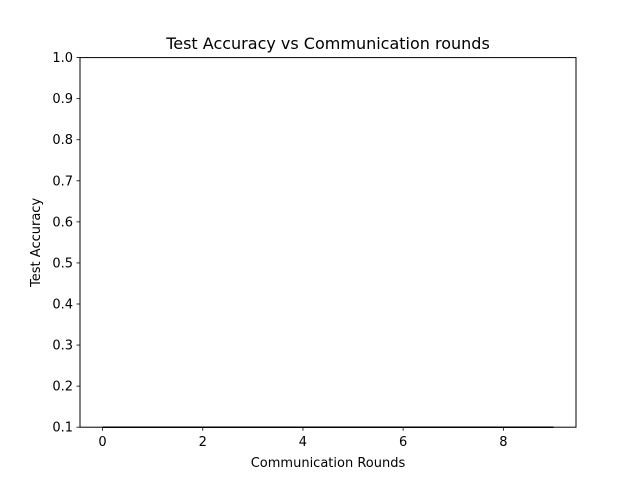 The height and width of the screenshot is (484, 640). Describe the element at coordinates (66, 243) in the screenshot. I see `y-axis: 0.1 0.2 0.3 0.4 0.5 0.6 0.7 0.8 0.9 1.0` at that location.